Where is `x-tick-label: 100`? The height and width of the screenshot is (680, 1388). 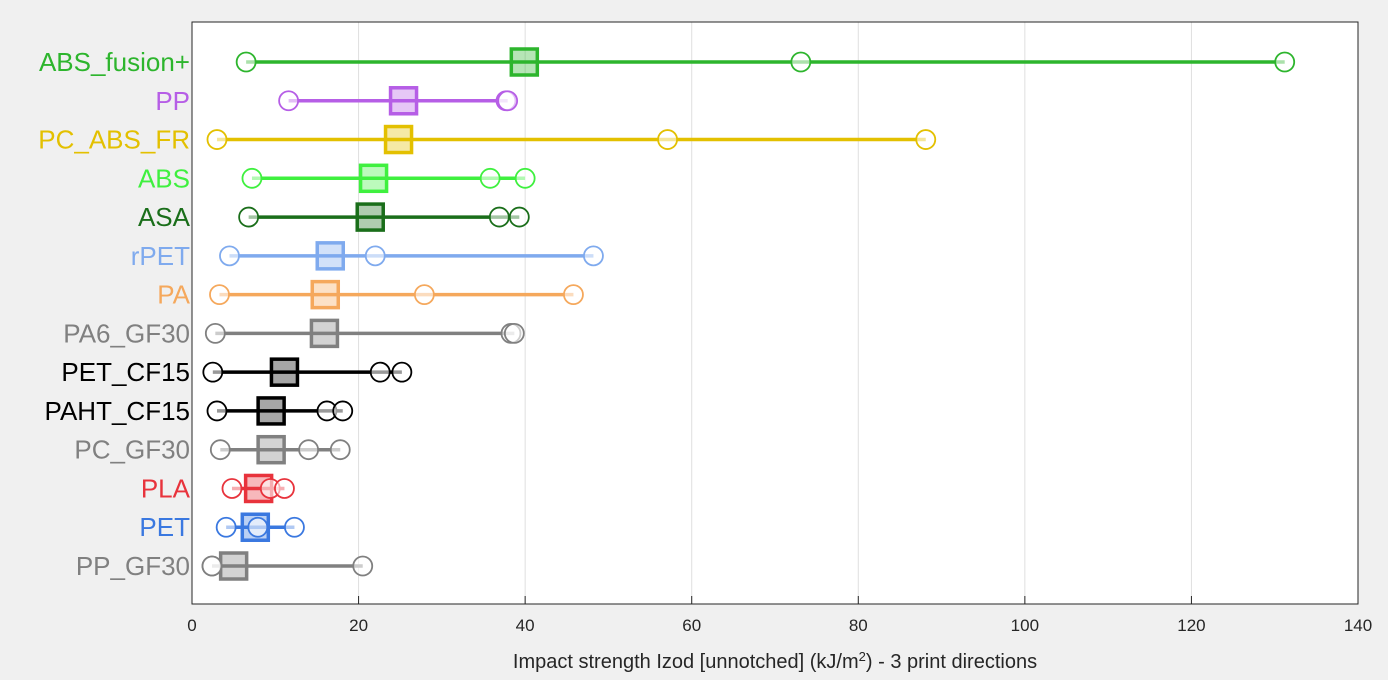
x-tick-label: 100 is located at coordinates (1025, 625).